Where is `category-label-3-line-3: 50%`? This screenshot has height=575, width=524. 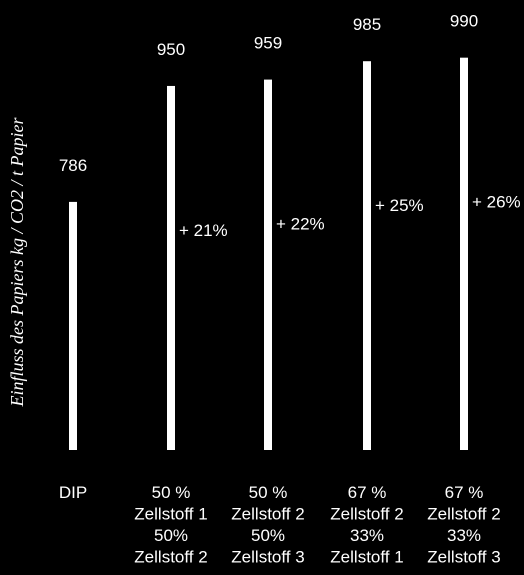 category-label-3-line-3: 50% is located at coordinates (268, 535).